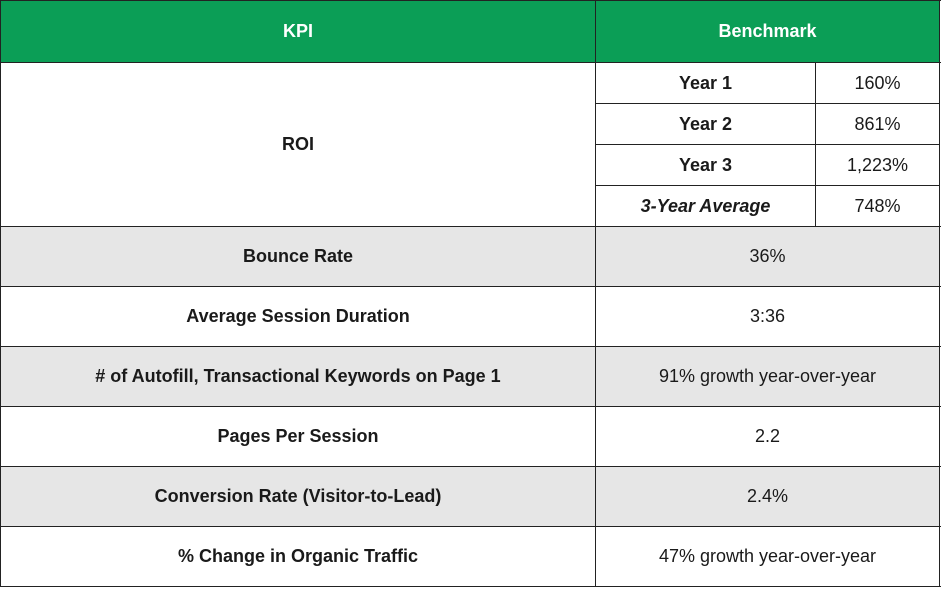 This screenshot has height=589, width=941. I want to click on row-autofill-keywords-value: 91% growth year-over-year, so click(767, 376).